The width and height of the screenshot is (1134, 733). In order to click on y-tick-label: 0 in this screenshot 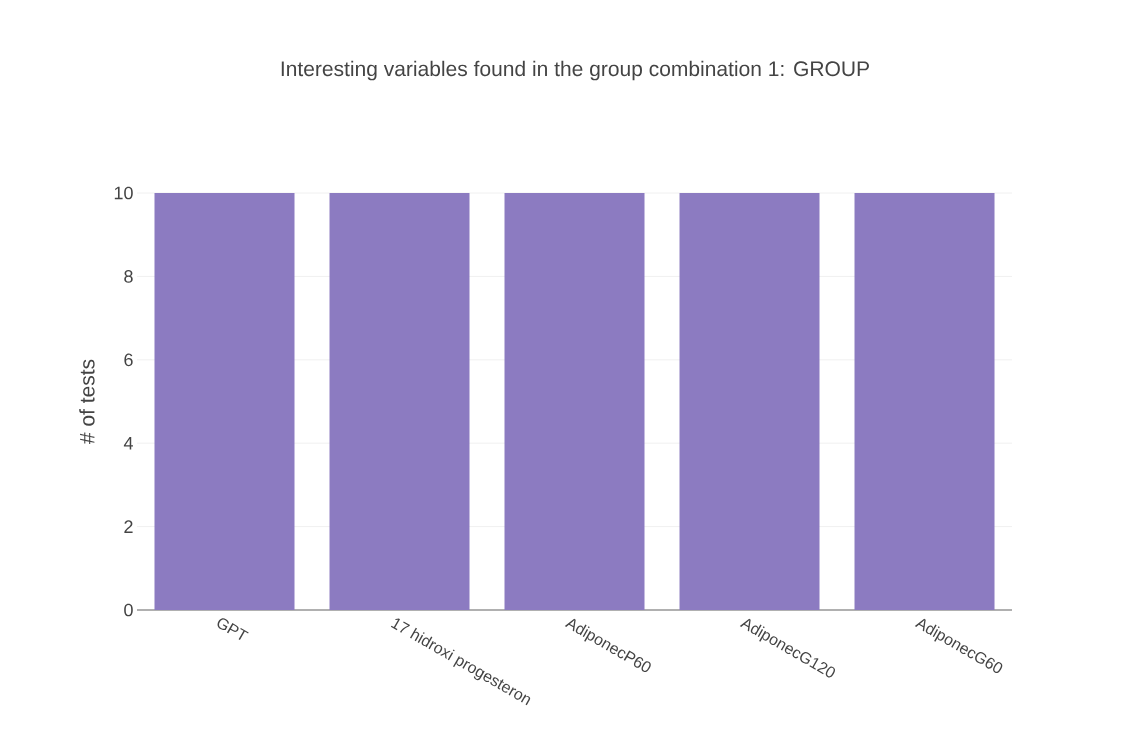, I will do `click(128, 610)`.